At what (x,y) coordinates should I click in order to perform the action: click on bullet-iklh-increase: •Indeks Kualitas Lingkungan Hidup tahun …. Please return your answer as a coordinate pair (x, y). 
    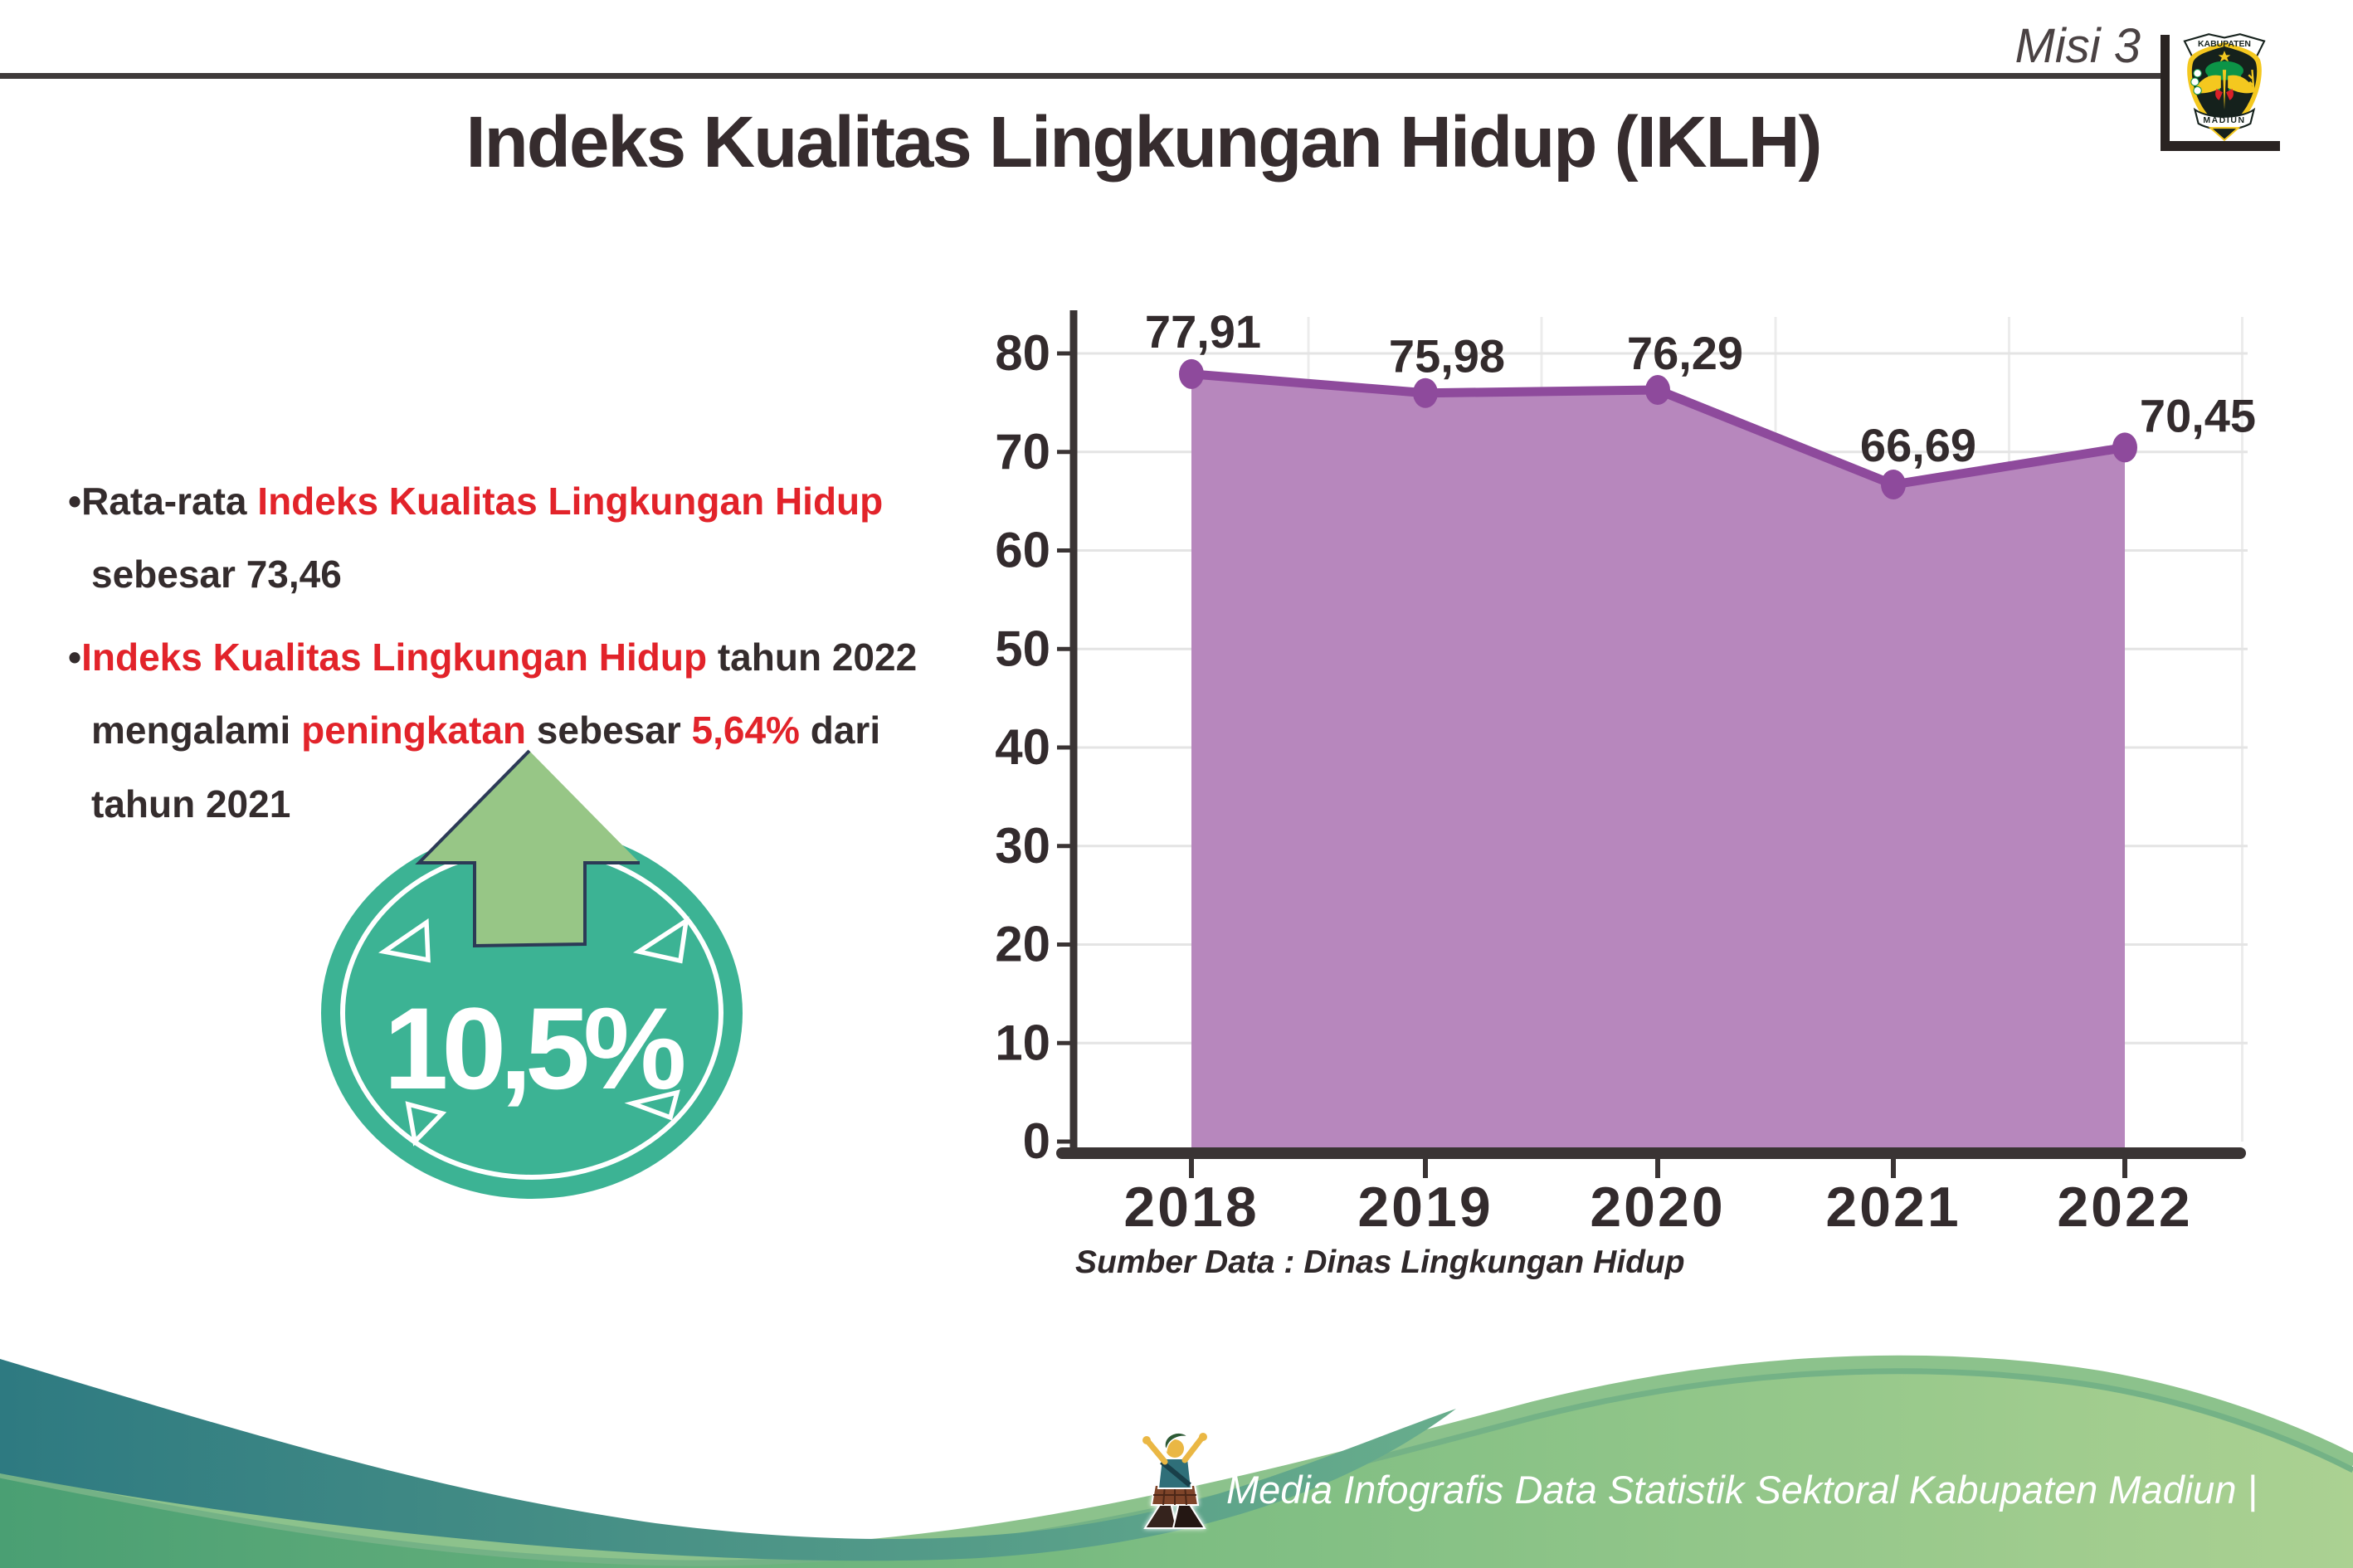
    Looking at the image, I should click on (532, 730).